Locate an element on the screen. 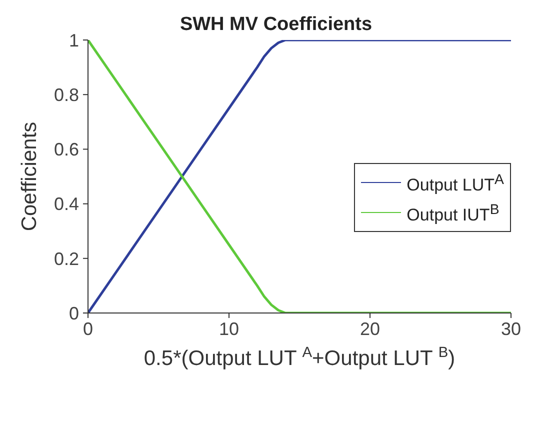 The width and height of the screenshot is (533, 426). legend-label: Output LUT$^{A}$ is located at coordinates (455, 184).